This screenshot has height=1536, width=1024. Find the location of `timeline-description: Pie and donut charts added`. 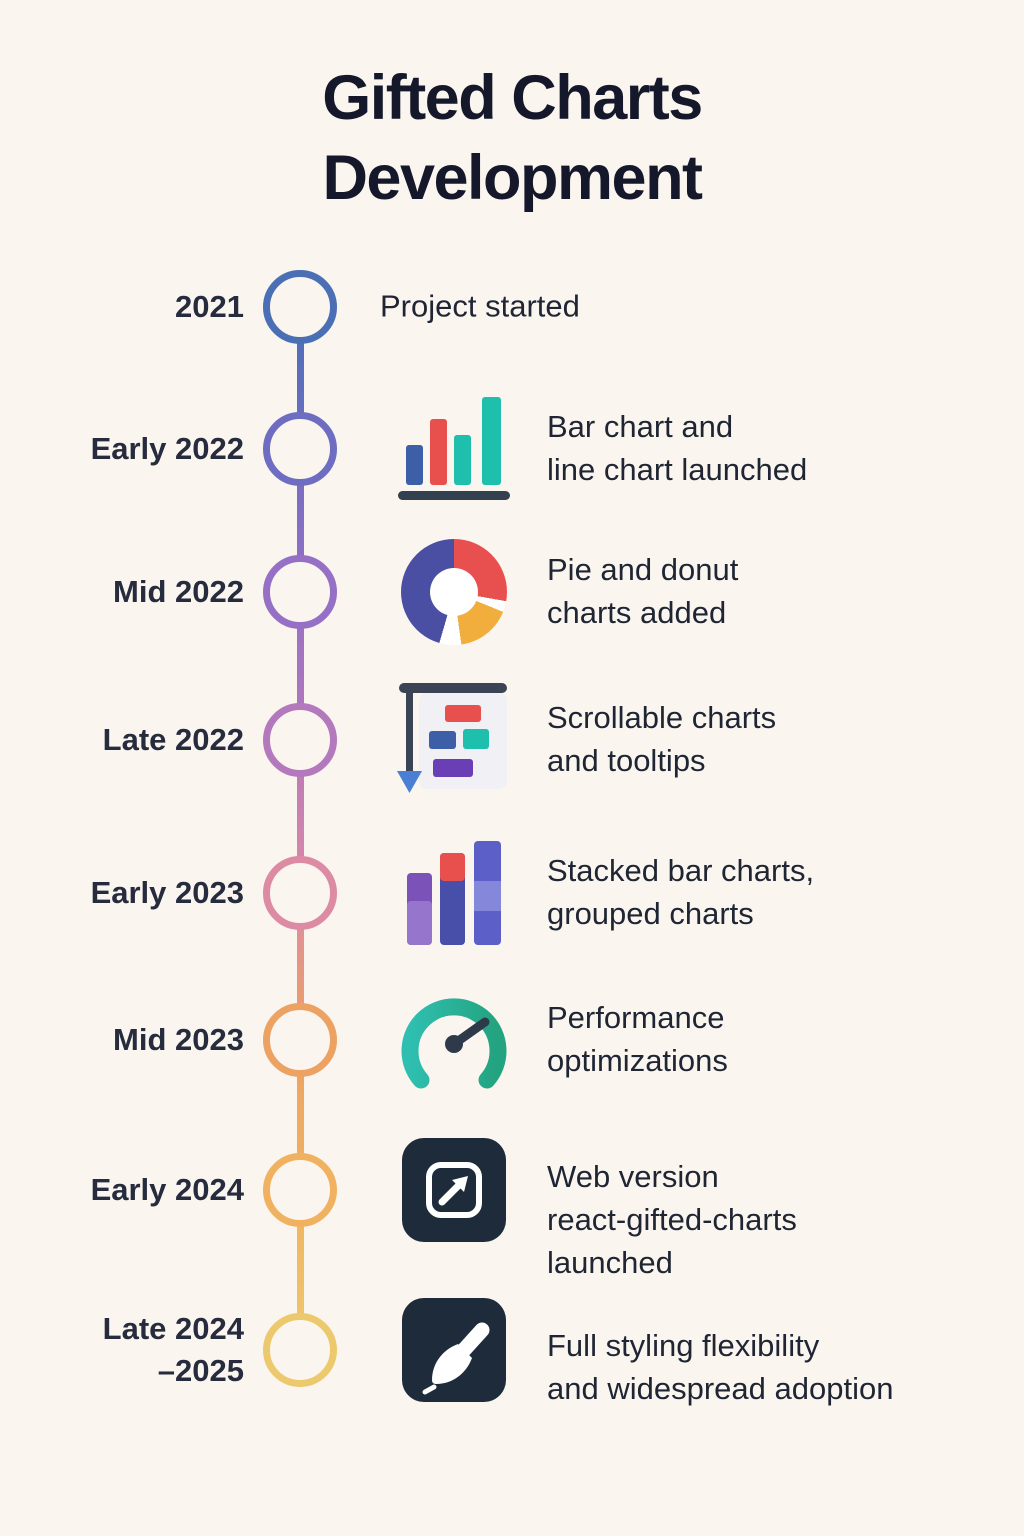

timeline-description: Pie and donut charts added is located at coordinates (643, 591).